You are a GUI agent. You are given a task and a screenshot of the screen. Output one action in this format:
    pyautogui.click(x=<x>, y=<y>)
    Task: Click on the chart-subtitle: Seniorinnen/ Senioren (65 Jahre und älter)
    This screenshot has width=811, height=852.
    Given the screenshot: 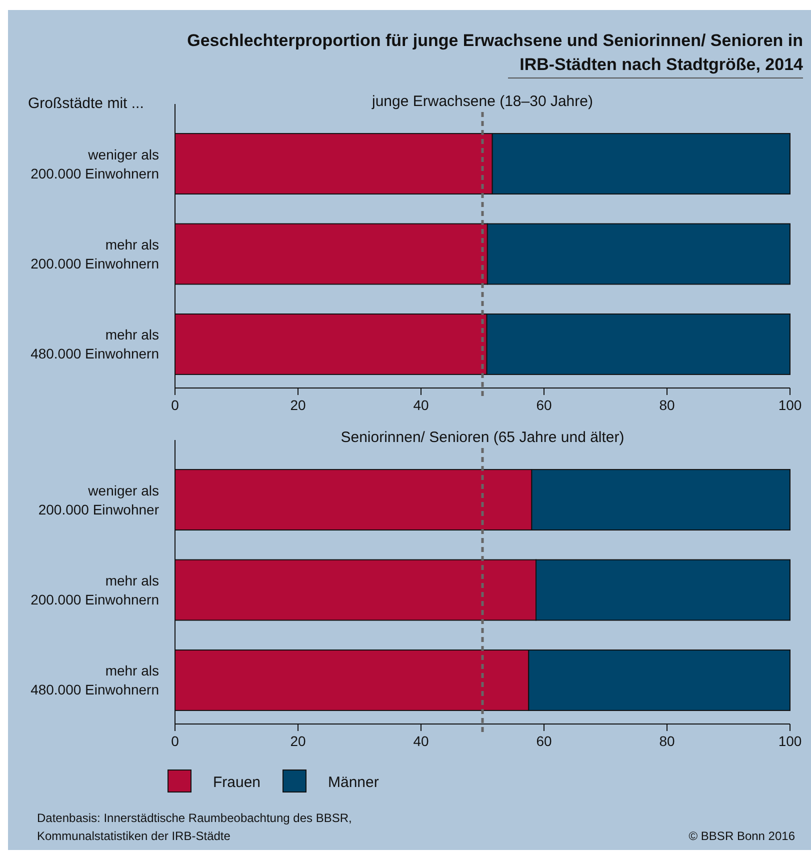 What is the action you would take?
    pyautogui.click(x=482, y=437)
    